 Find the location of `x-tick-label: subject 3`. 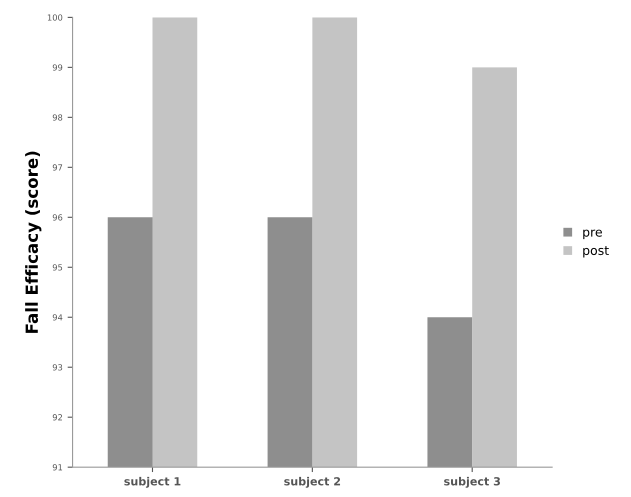

x-tick-label: subject 3 is located at coordinates (472, 482).